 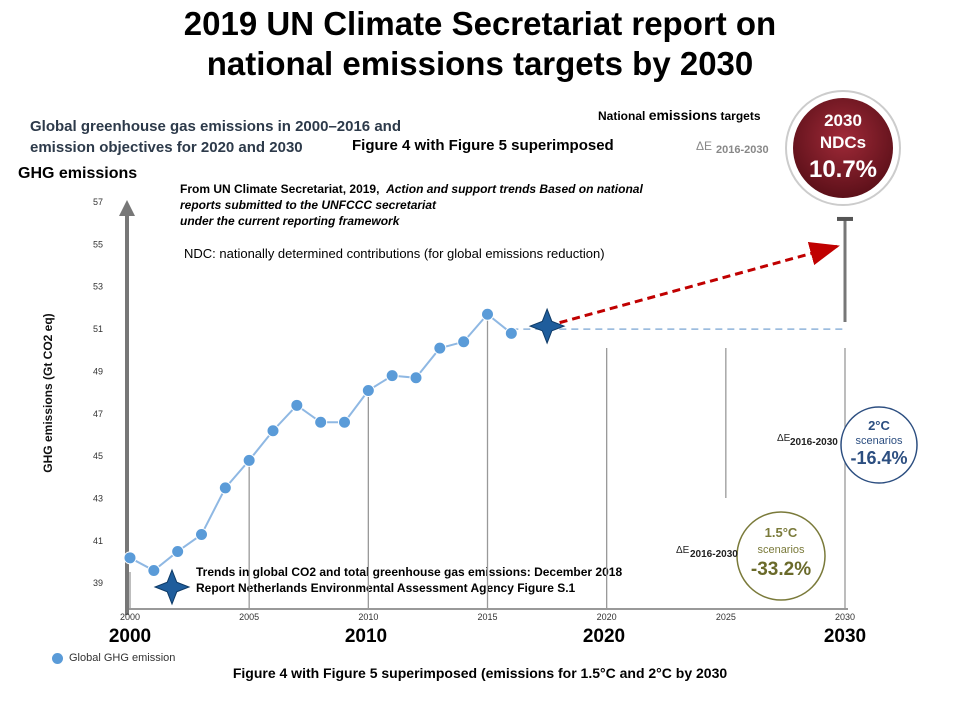 What do you see at coordinates (130, 558) in the screenshot?
I see `data-point-2000` at bounding box center [130, 558].